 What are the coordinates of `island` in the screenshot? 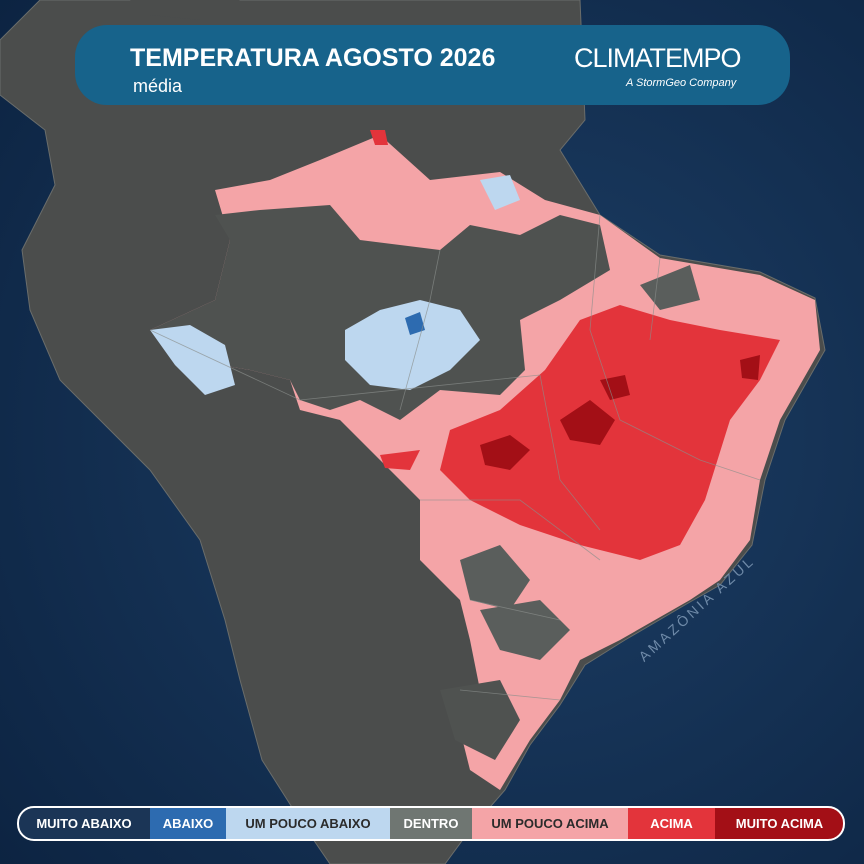 It's located at (185, 10).